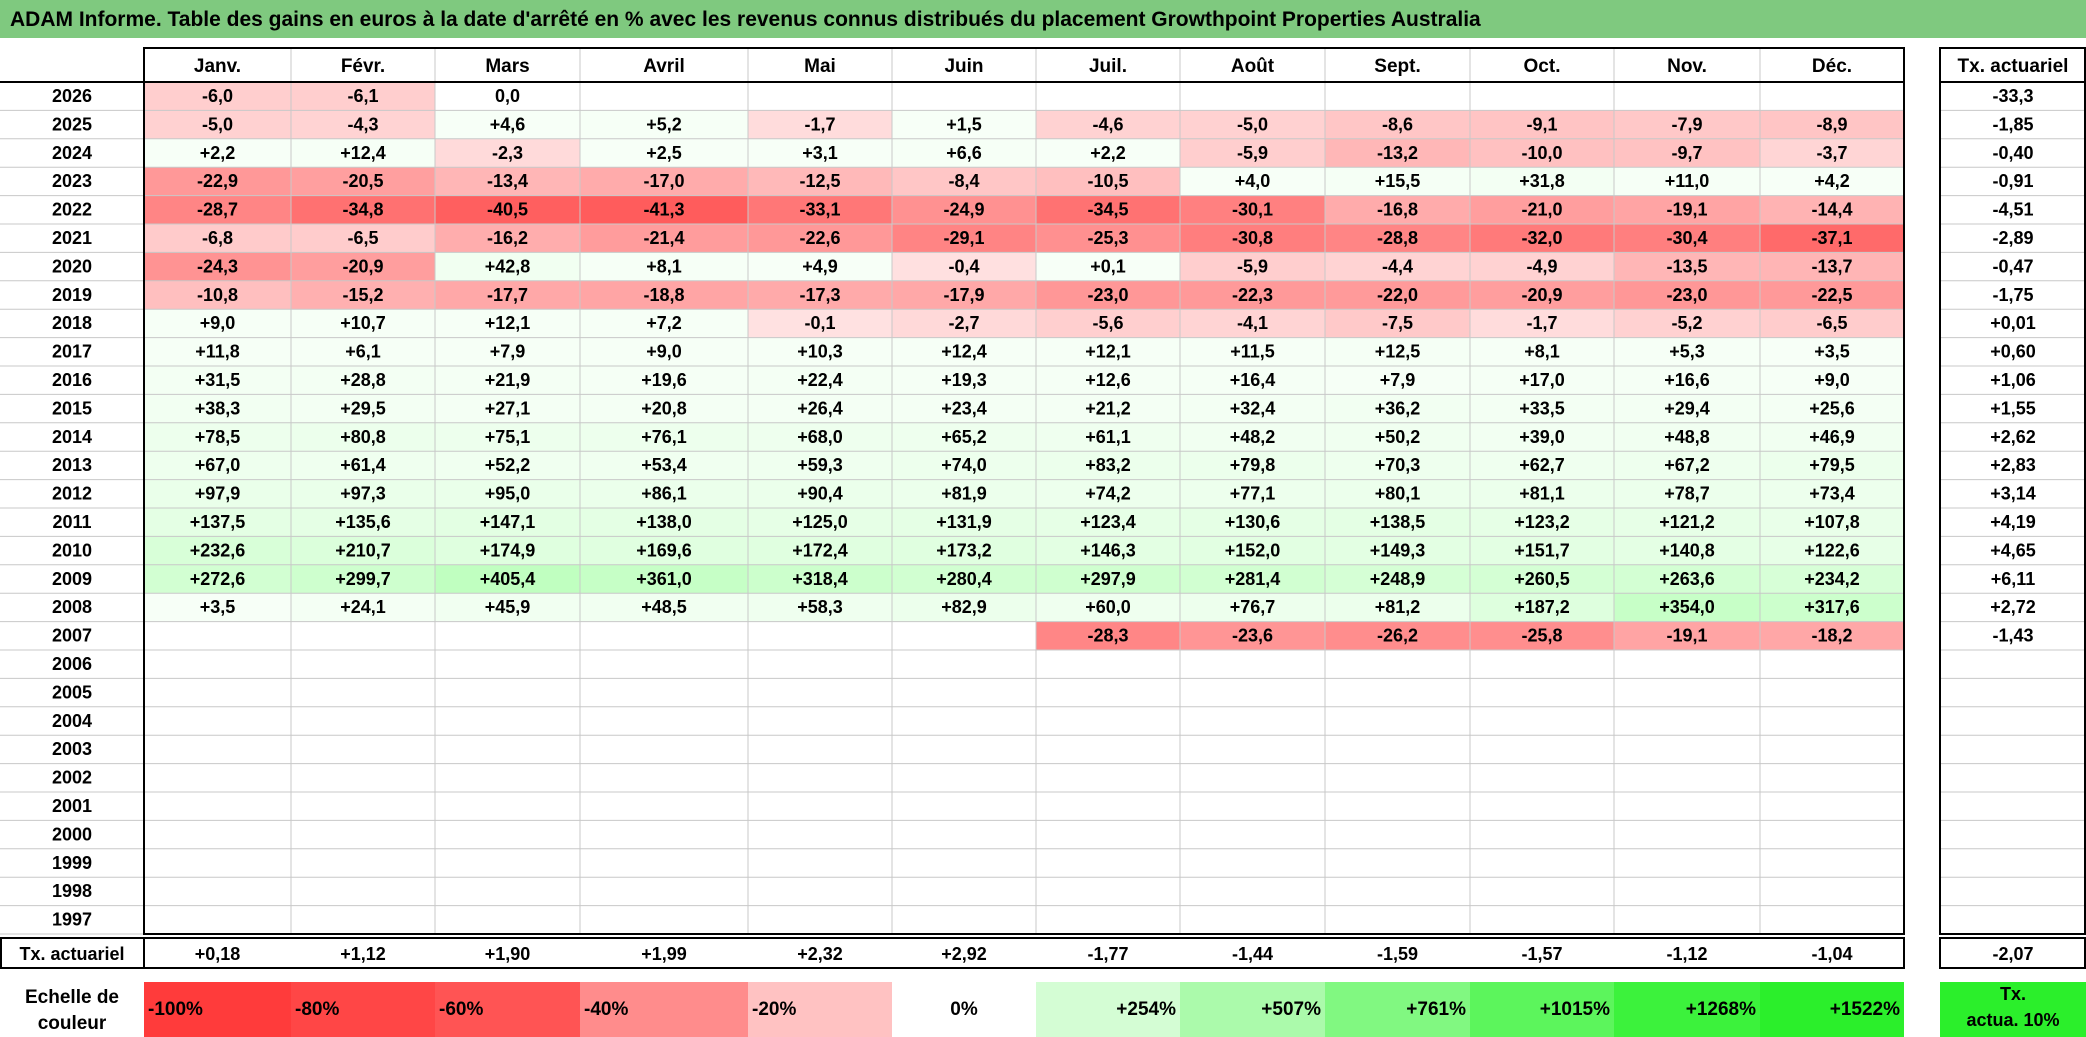  Describe the element at coordinates (2012, 636) in the screenshot. I see `row-rate: -1,43` at that location.